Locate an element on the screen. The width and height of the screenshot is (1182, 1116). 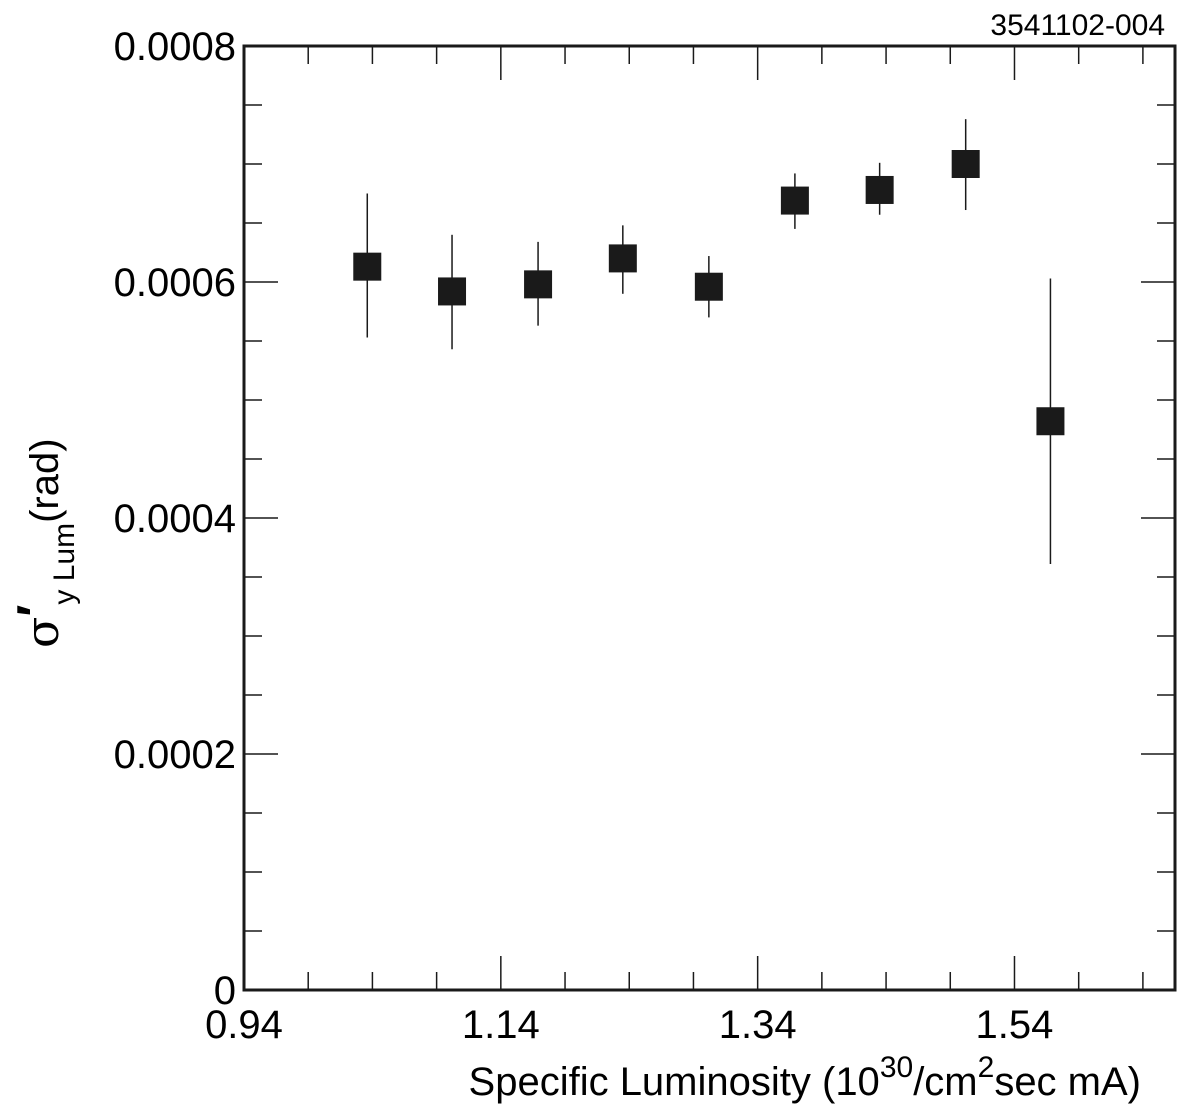
y-tick-label: 0 is located at coordinates (225, 991).